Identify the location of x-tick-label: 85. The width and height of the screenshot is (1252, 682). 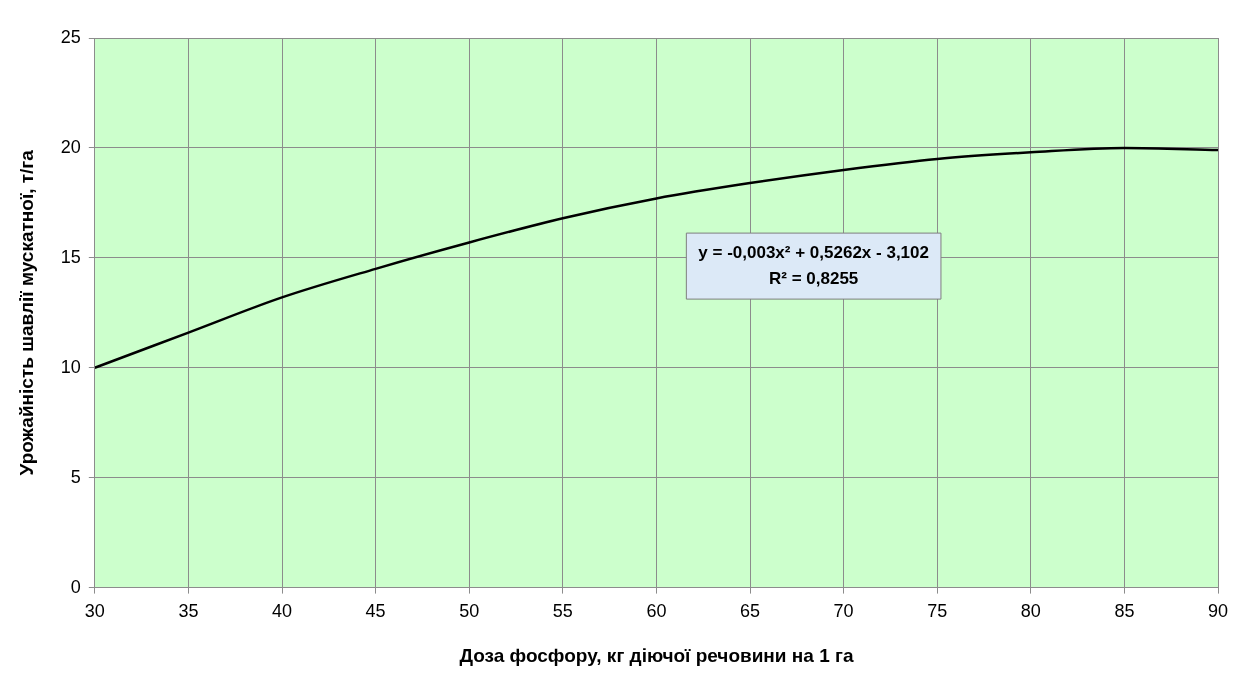
(1124, 611).